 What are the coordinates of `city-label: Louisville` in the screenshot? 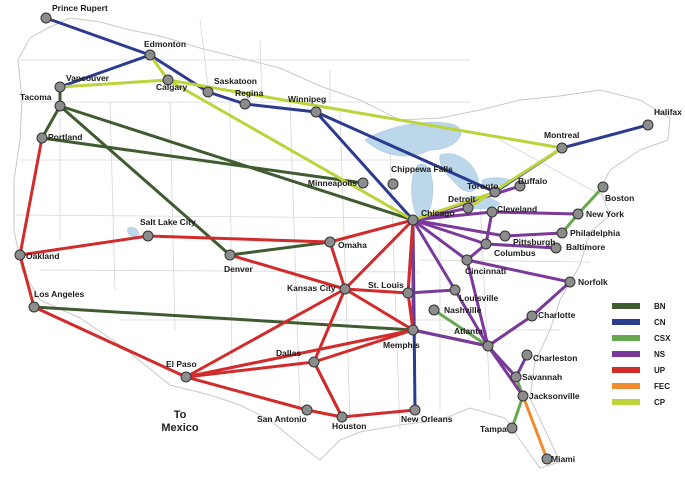 It's located at (478, 298).